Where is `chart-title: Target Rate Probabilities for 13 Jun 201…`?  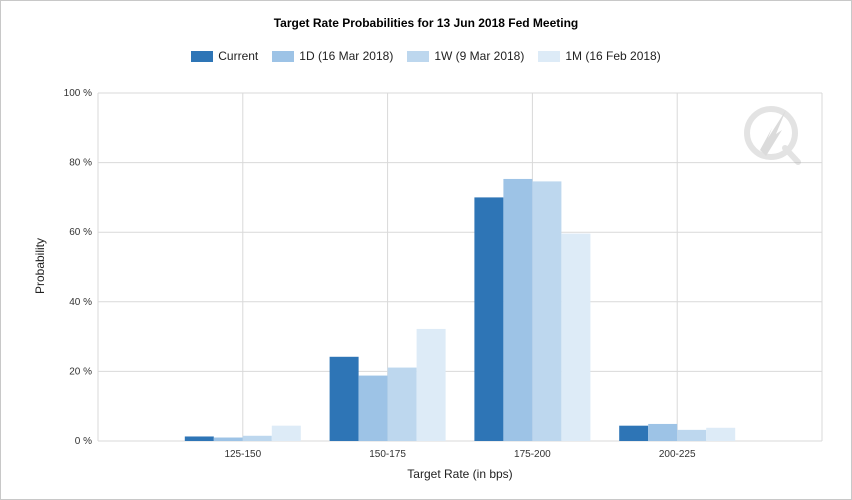 chart-title: Target Rate Probabilities for 13 Jun 201… is located at coordinates (426, 23).